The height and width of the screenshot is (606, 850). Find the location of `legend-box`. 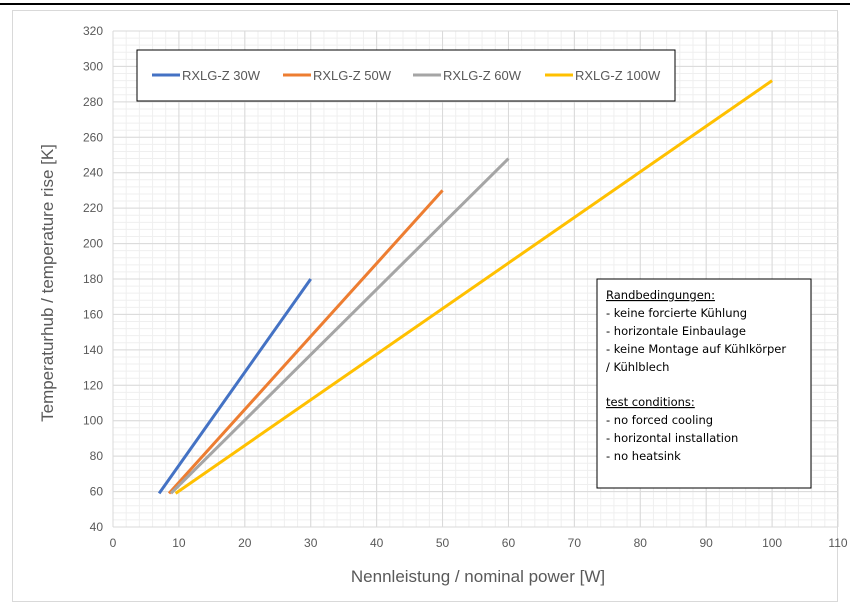

legend-box is located at coordinates (406, 75).